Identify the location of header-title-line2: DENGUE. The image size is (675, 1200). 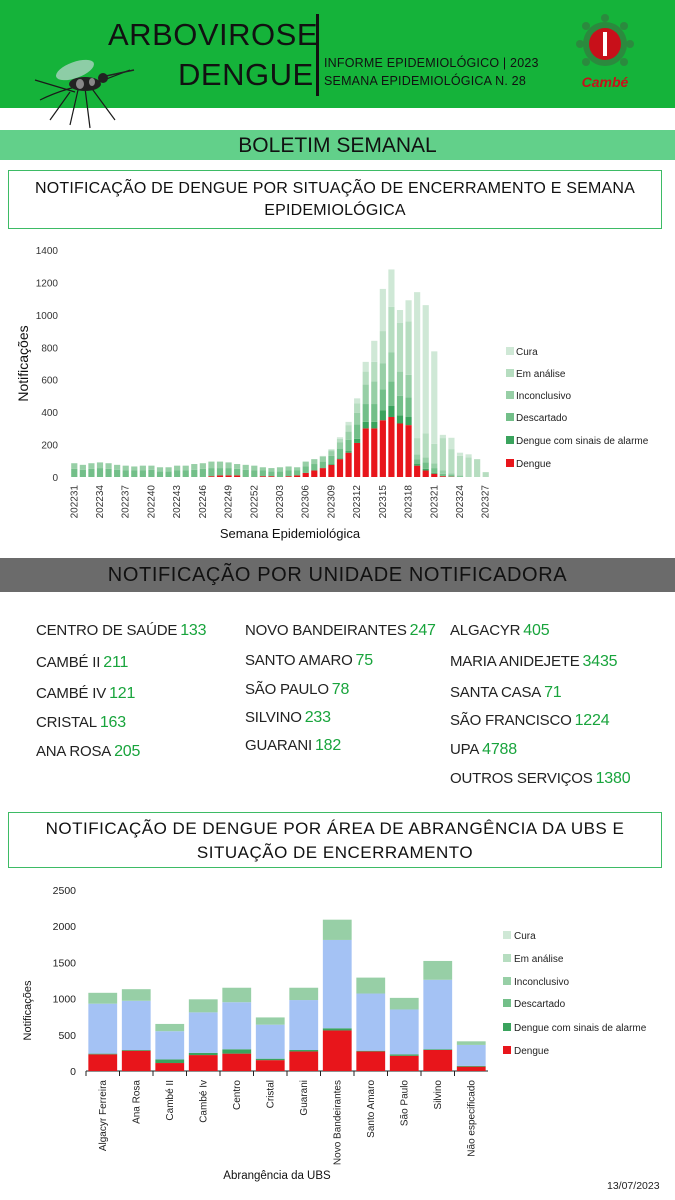
(246, 74).